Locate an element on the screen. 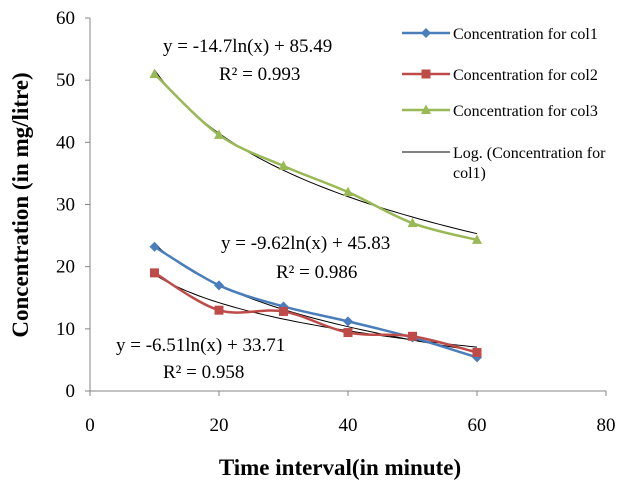 The image size is (633, 481). y-tick-label: 20 is located at coordinates (65, 267).